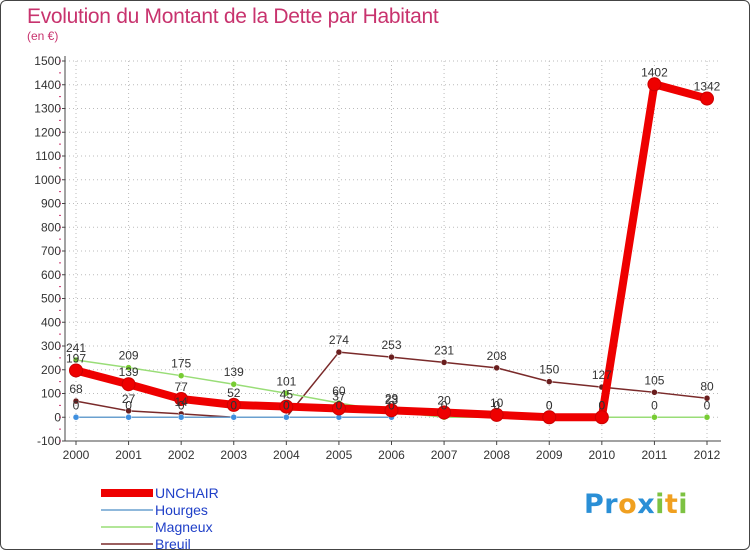 Image resolution: width=750 pixels, height=550 pixels. What do you see at coordinates (233, 455) in the screenshot?
I see `x-tick-label: 2003` at bounding box center [233, 455].